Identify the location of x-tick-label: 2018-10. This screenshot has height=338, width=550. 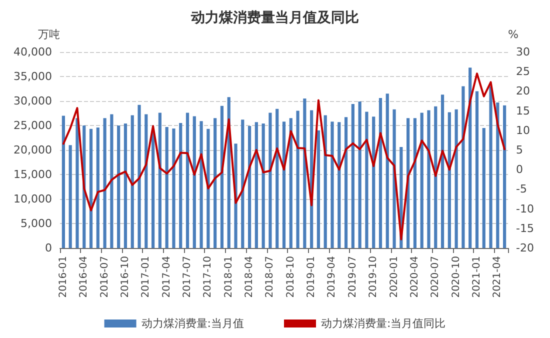
(290, 277).